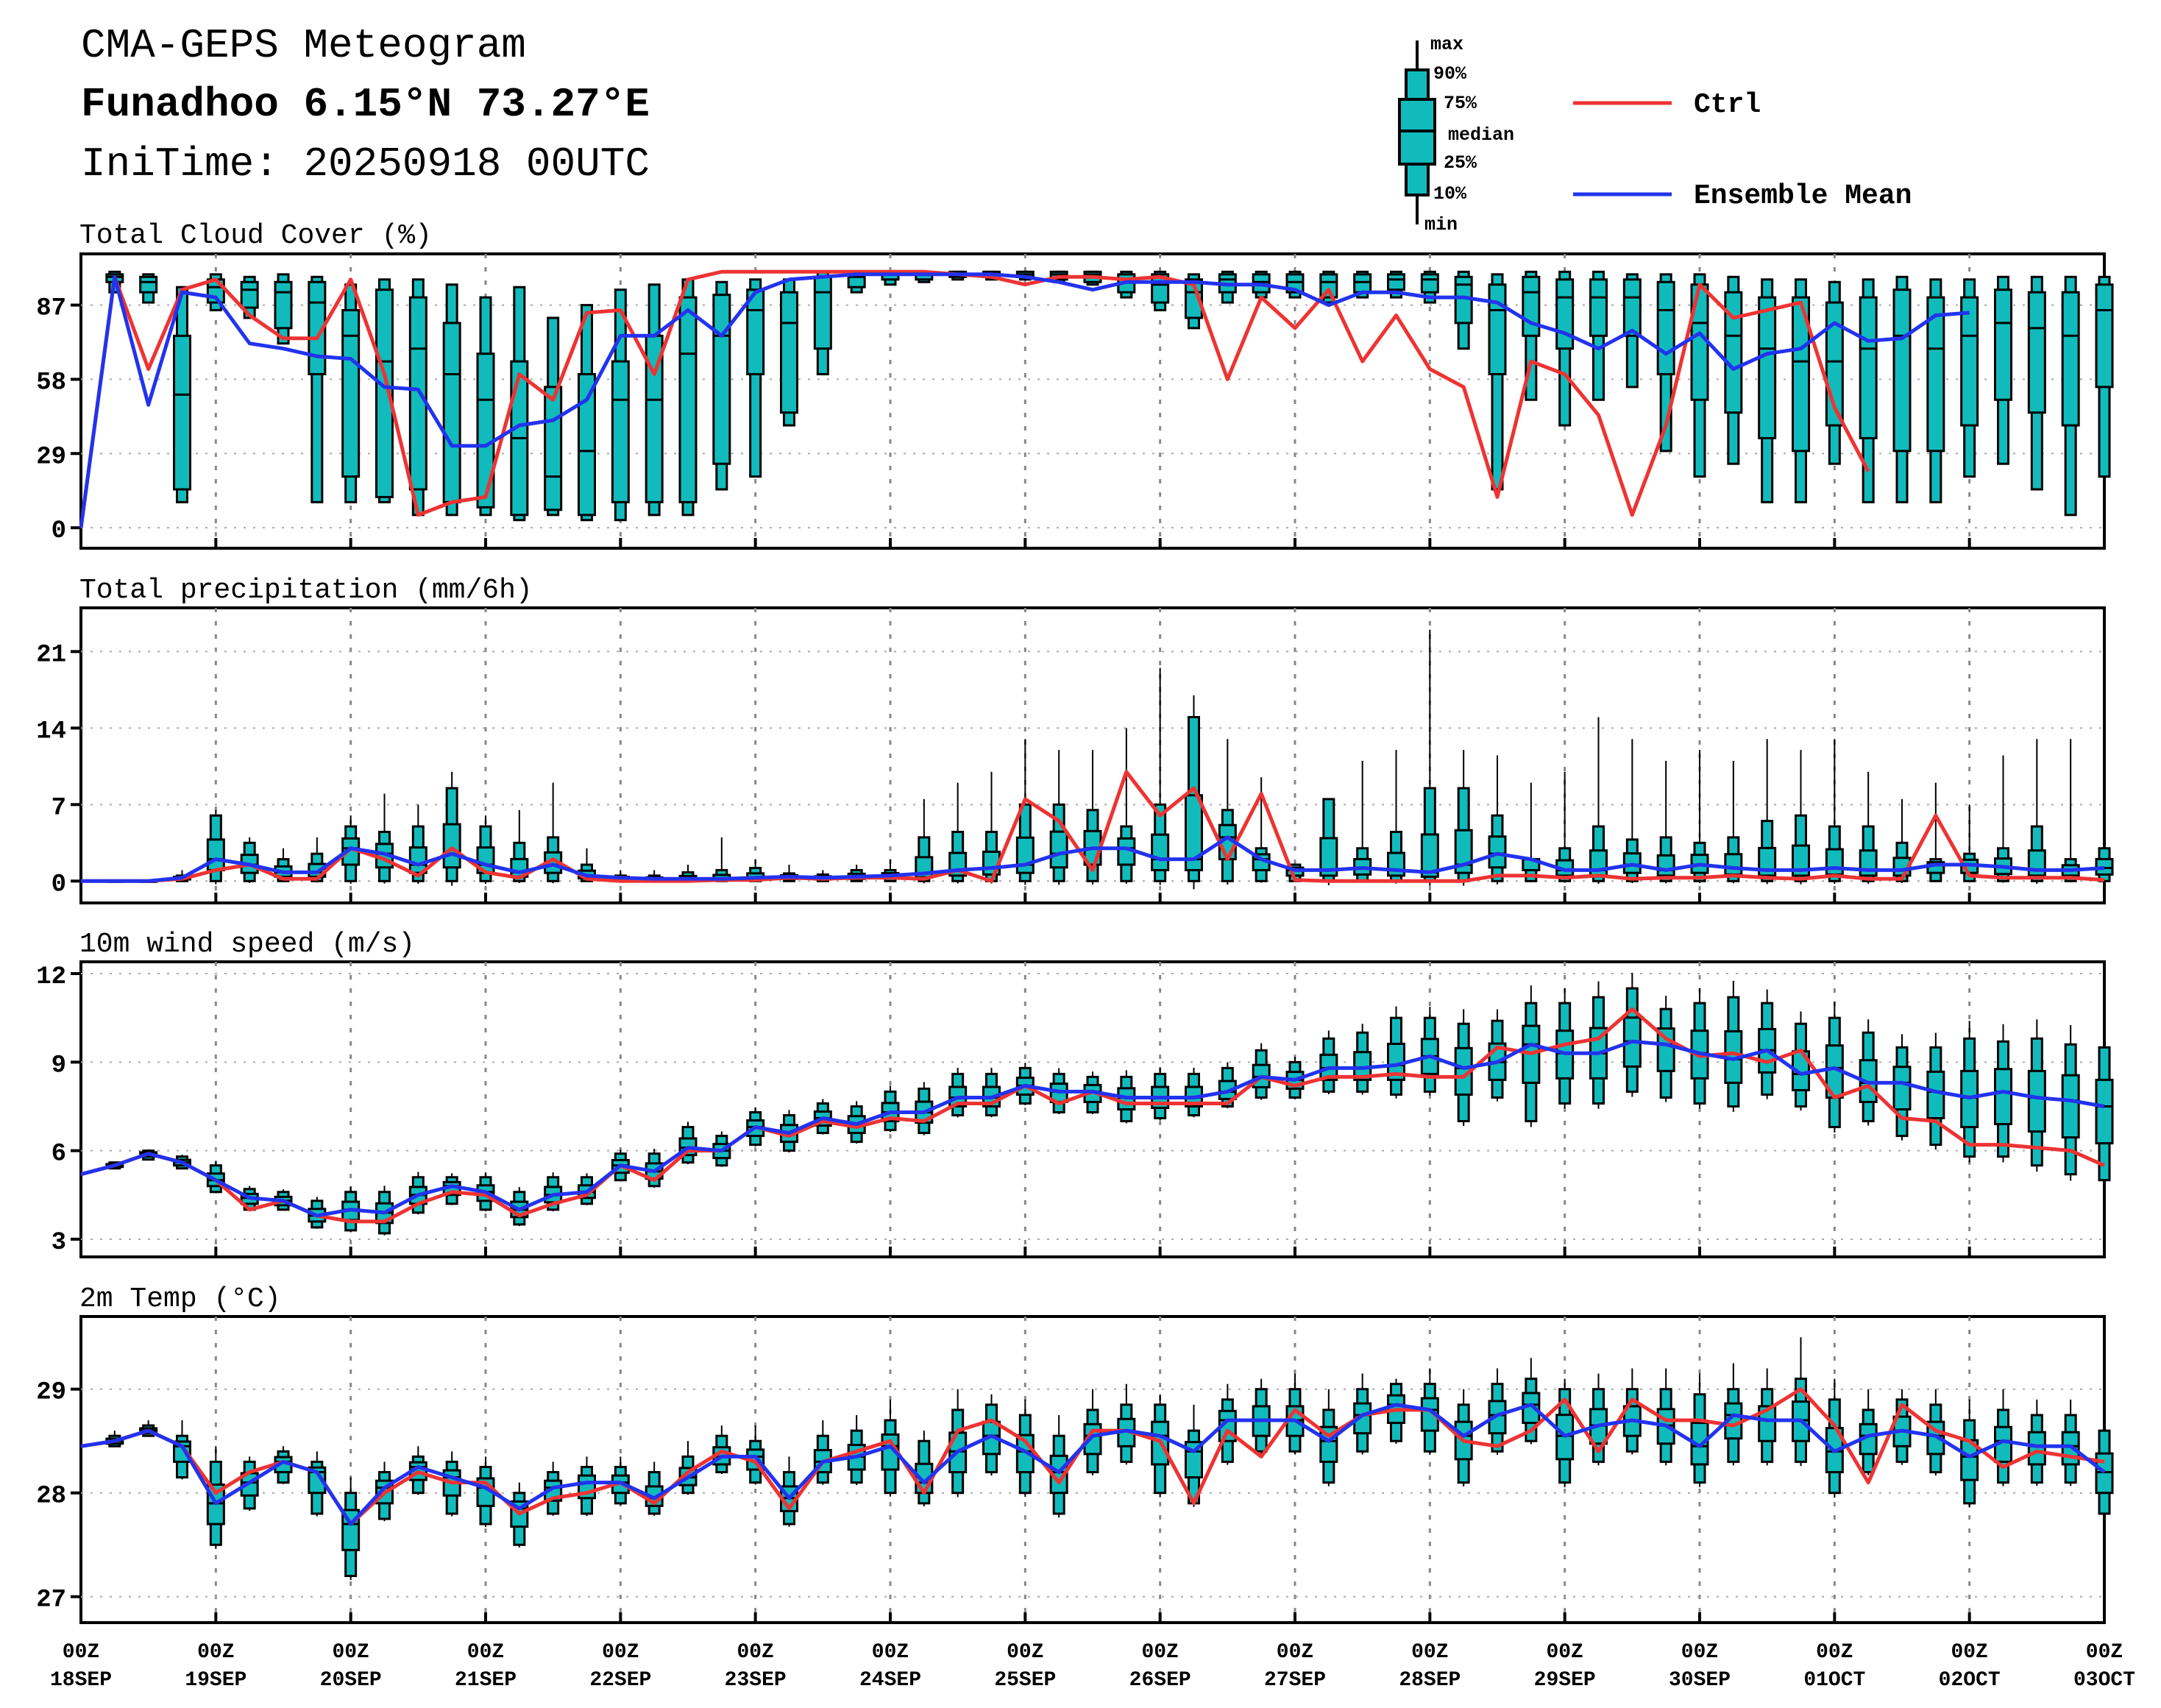 The width and height of the screenshot is (2161, 1708). I want to click on legend-mean-label: Ensemble Mean, so click(1803, 196).